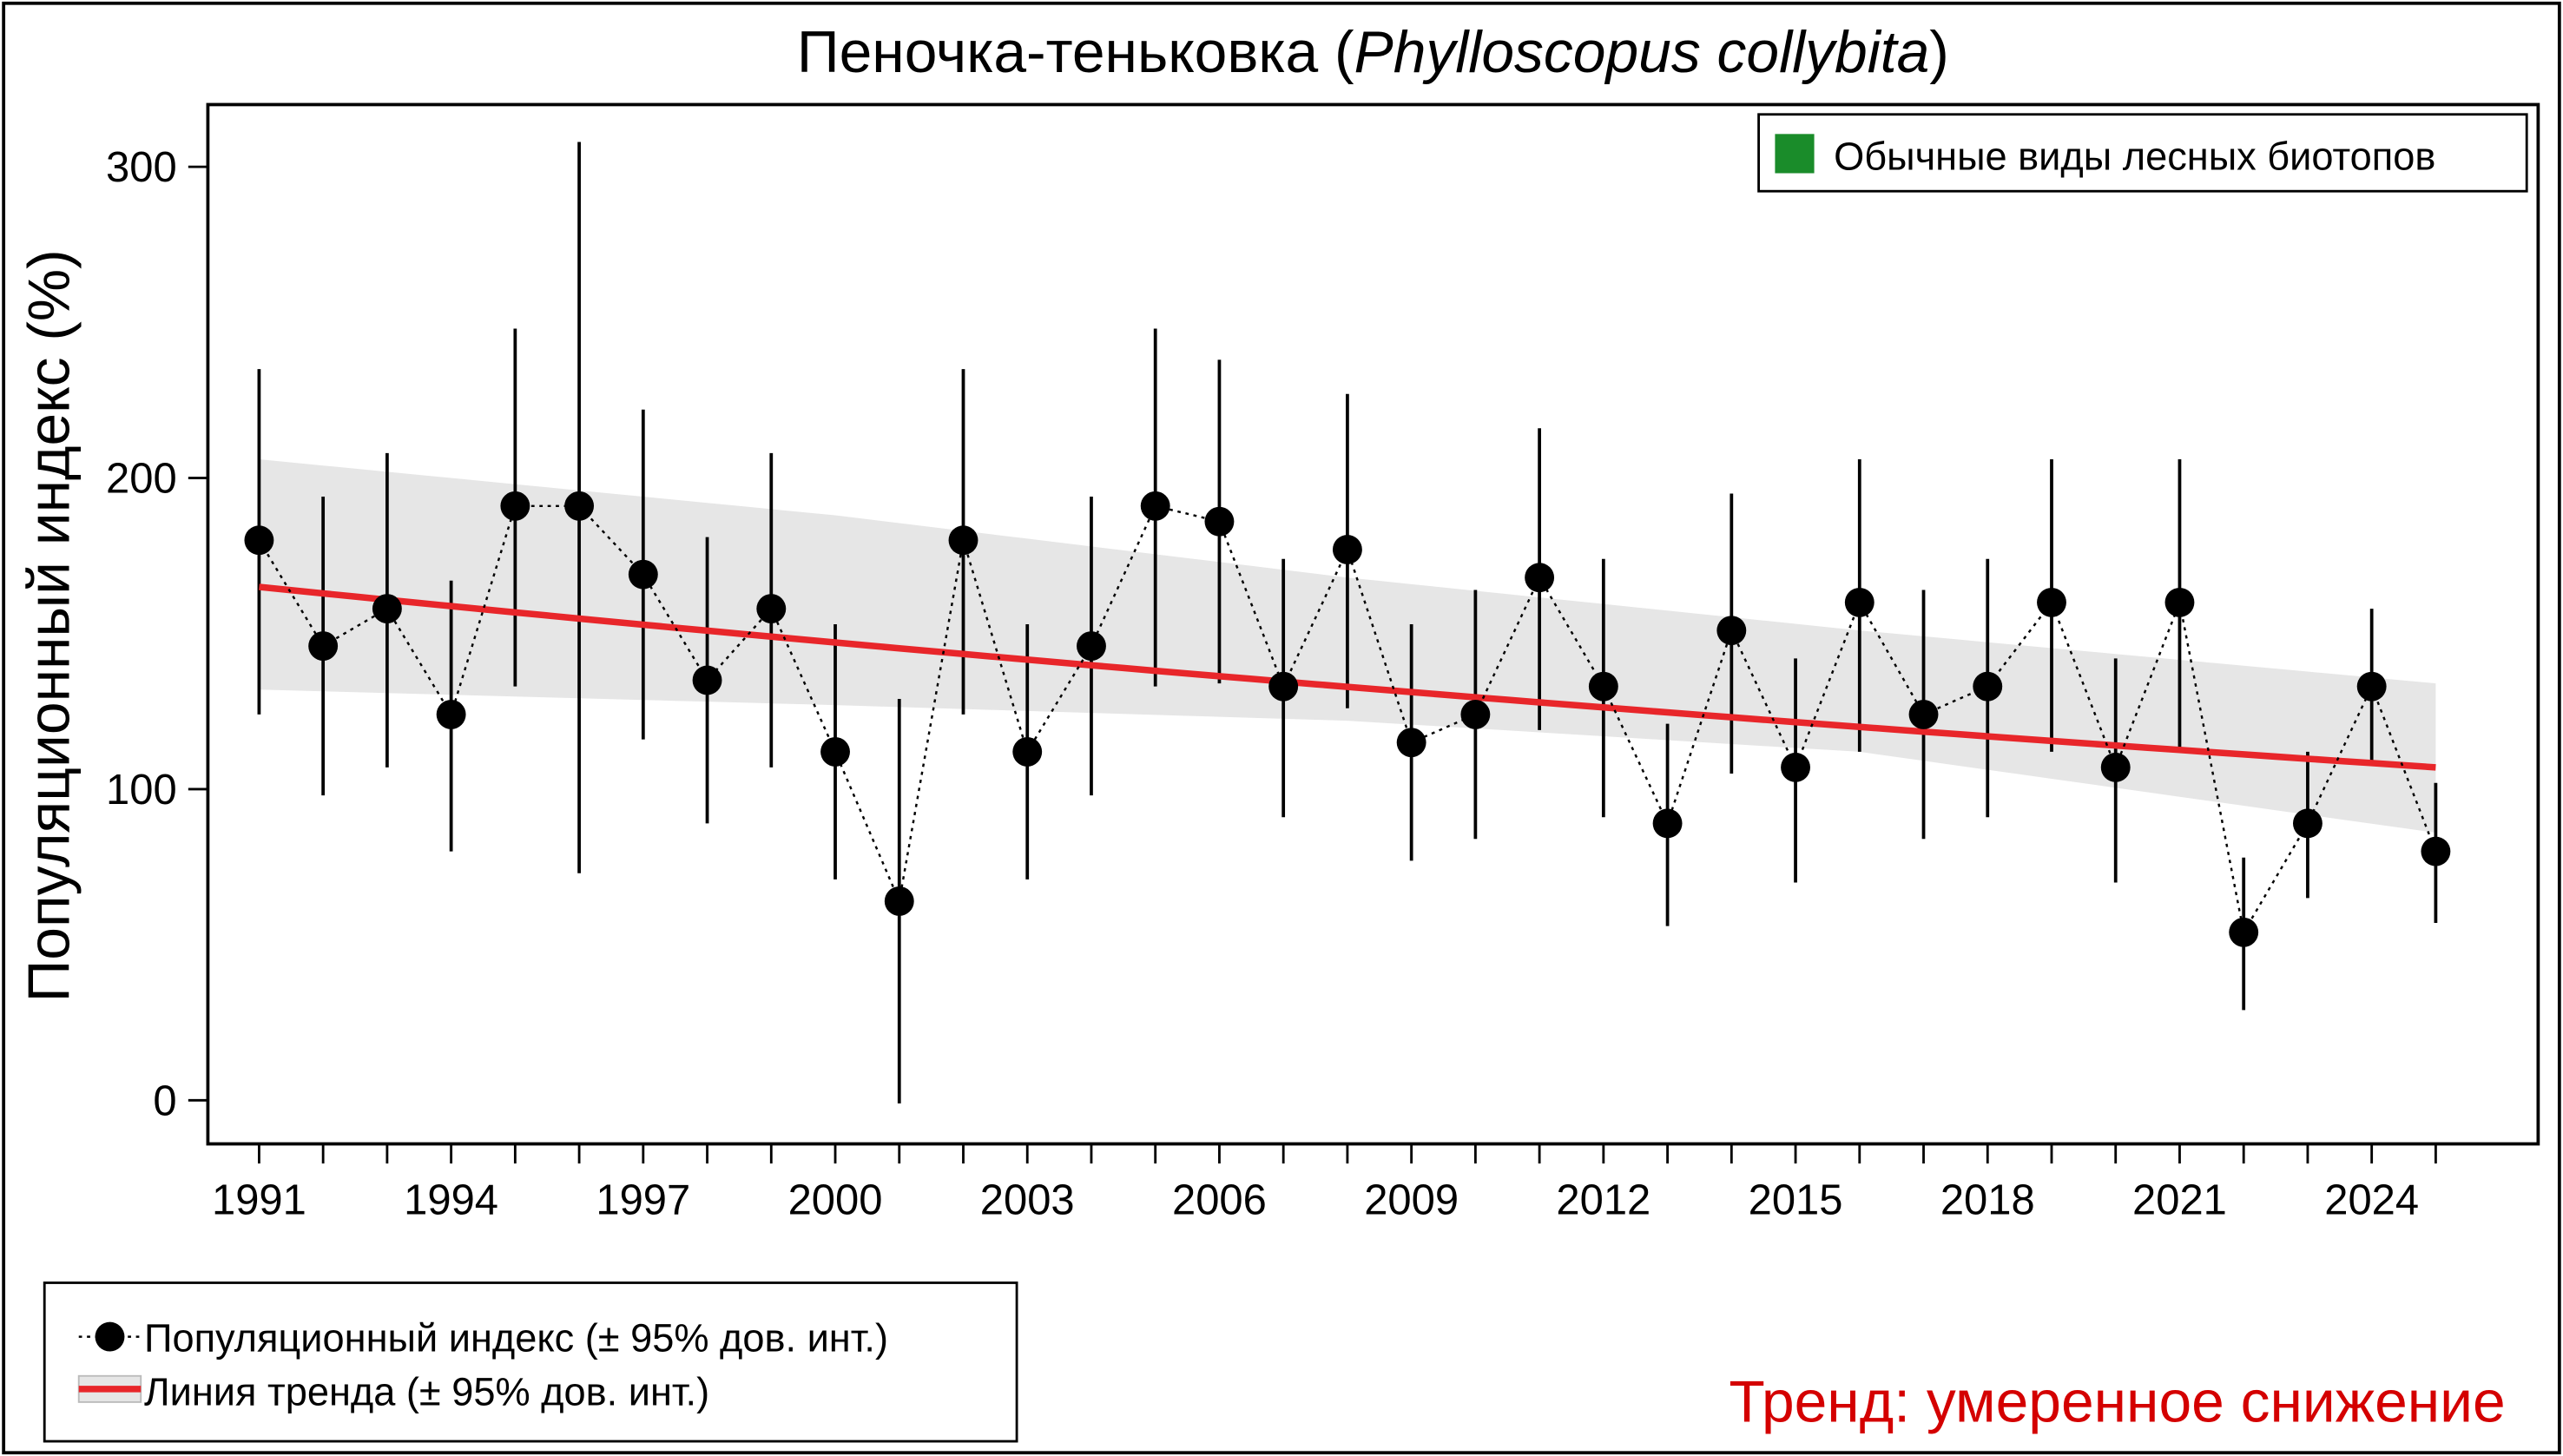 Image resolution: width=2563 pixels, height=1456 pixels. I want to click on legend-habitat-label: Обычные виды лесных биотопов, so click(2134, 157).